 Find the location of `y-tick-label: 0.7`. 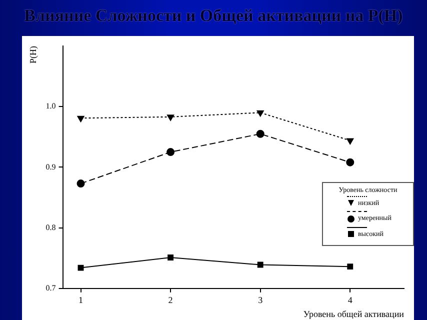

y-tick-label: 0.7 is located at coordinates (51, 287).